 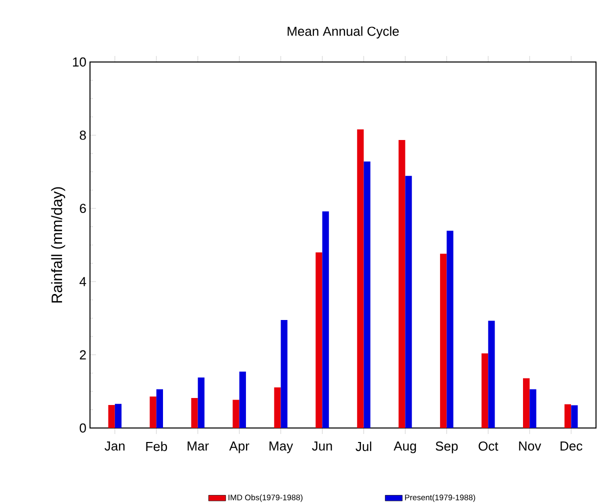 What do you see at coordinates (530, 446) in the screenshot?
I see `x-tick-label: Nov` at bounding box center [530, 446].